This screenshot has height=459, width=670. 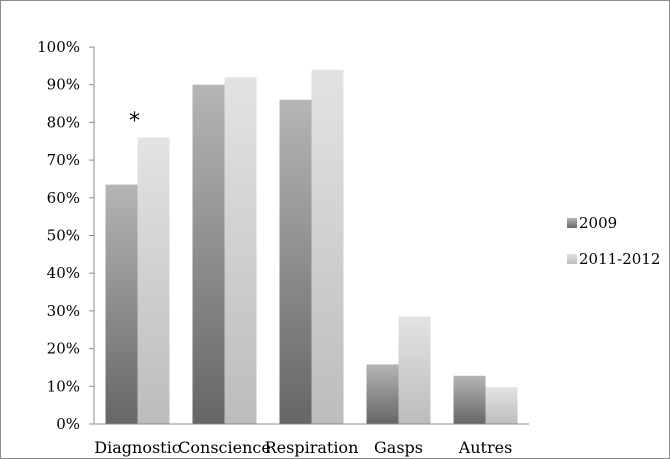 I want to click on y-tick-label: 30%, so click(x=63, y=311).